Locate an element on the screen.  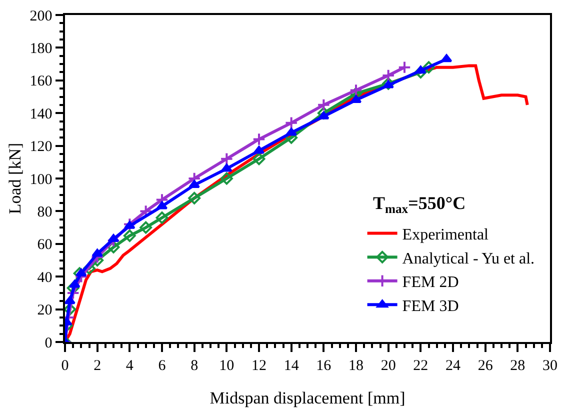
x-tick-label: 16 is located at coordinates (324, 366).